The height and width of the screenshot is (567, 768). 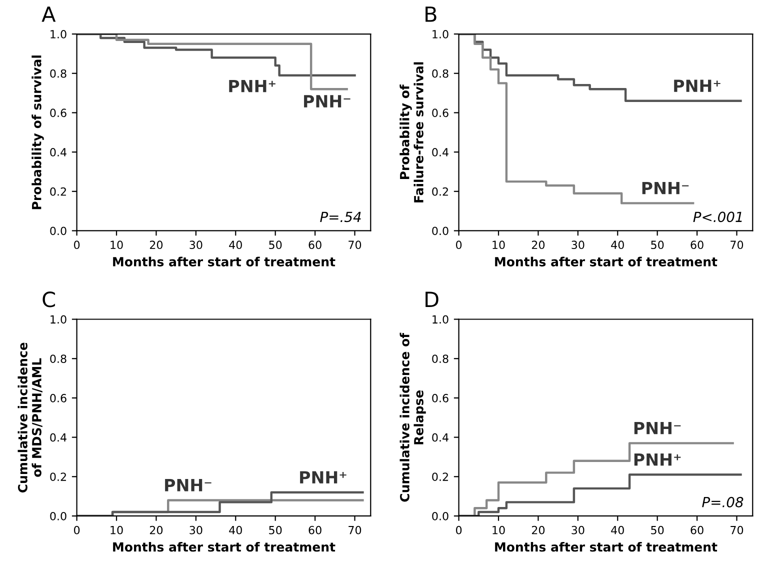 What do you see at coordinates (413, 417) in the screenshot?
I see `y-axis-title: Cumulative incidence of Relapse` at bounding box center [413, 417].